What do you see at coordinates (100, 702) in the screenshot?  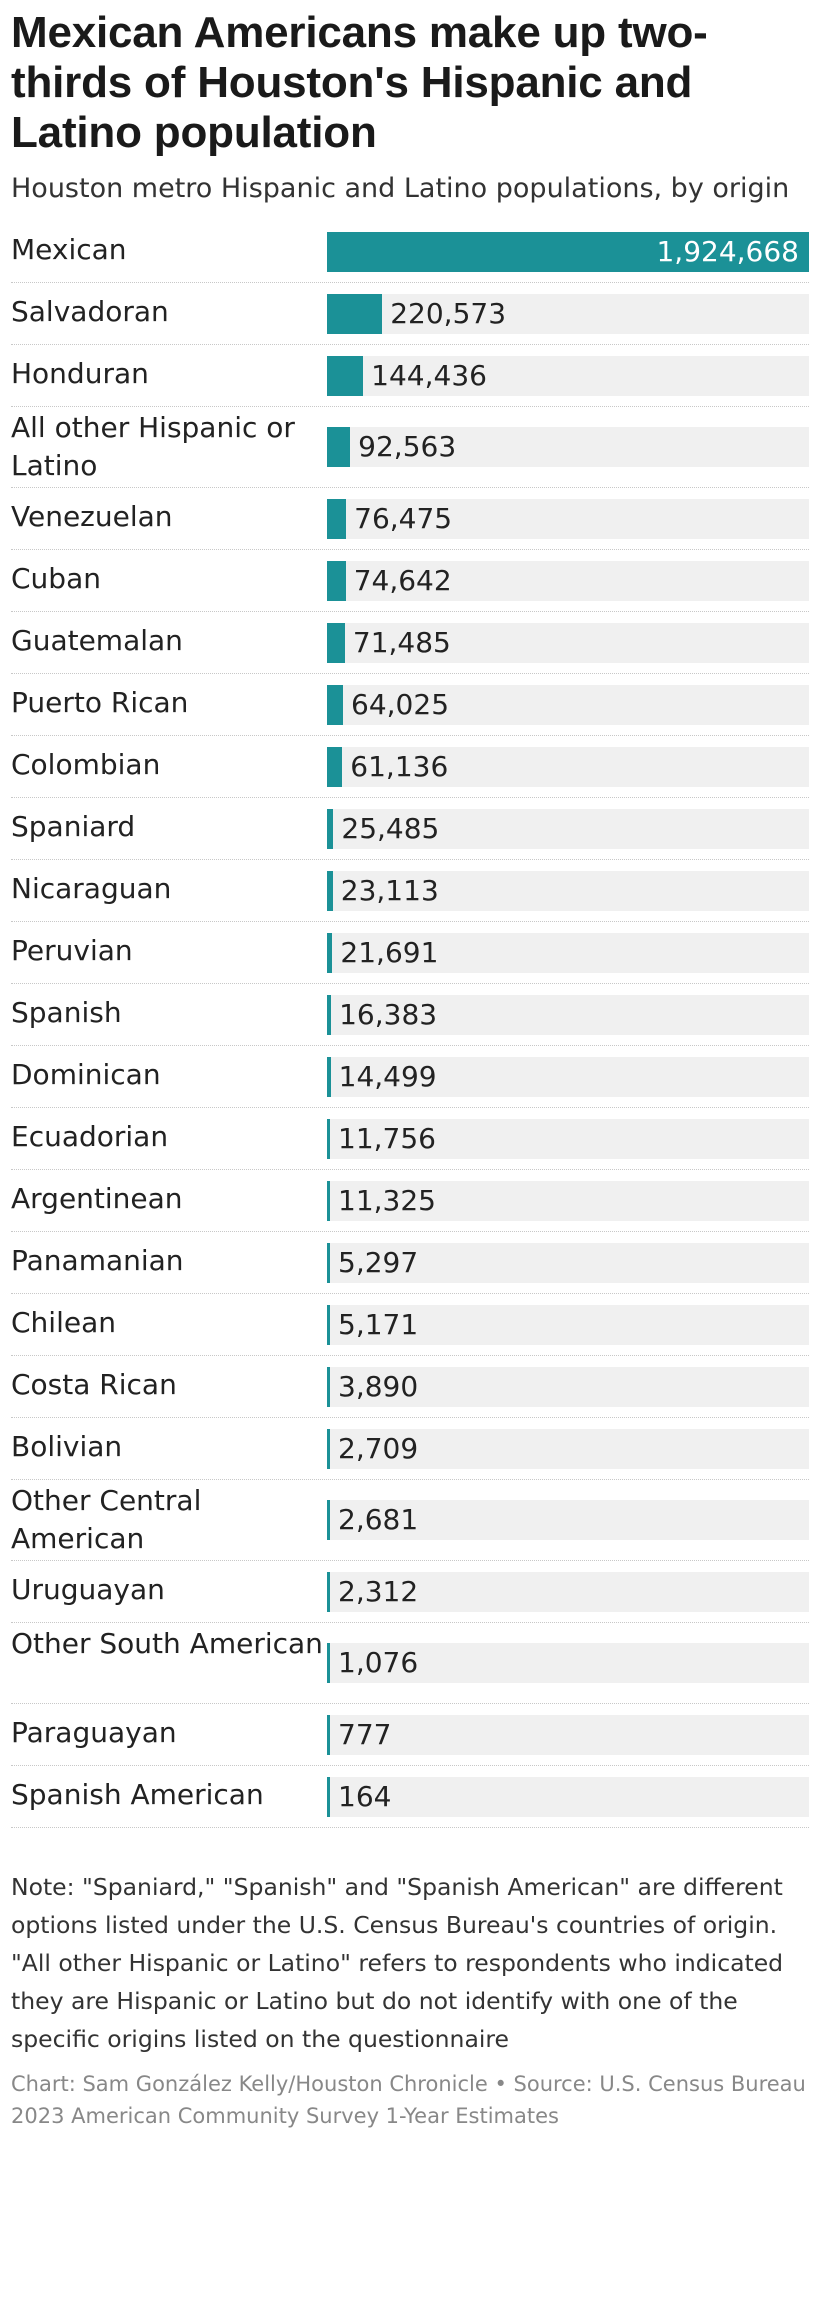 I see `category-label: Puerto Rican` at bounding box center [100, 702].